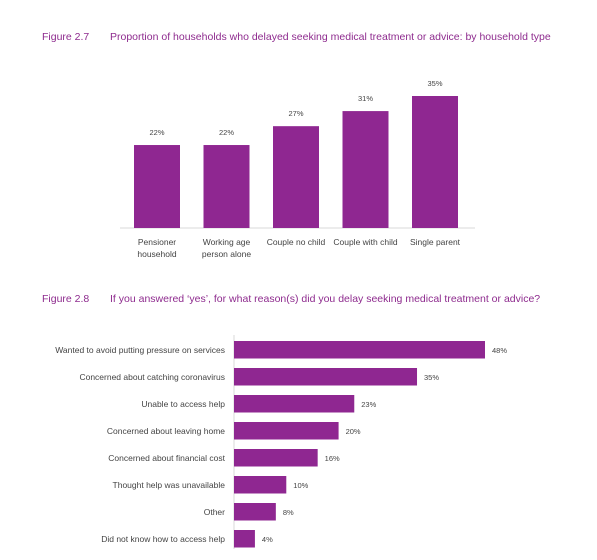 This screenshot has height=560, width=597. What do you see at coordinates (166, 431) in the screenshot?
I see `category-label: Concerned about leaving home` at bounding box center [166, 431].